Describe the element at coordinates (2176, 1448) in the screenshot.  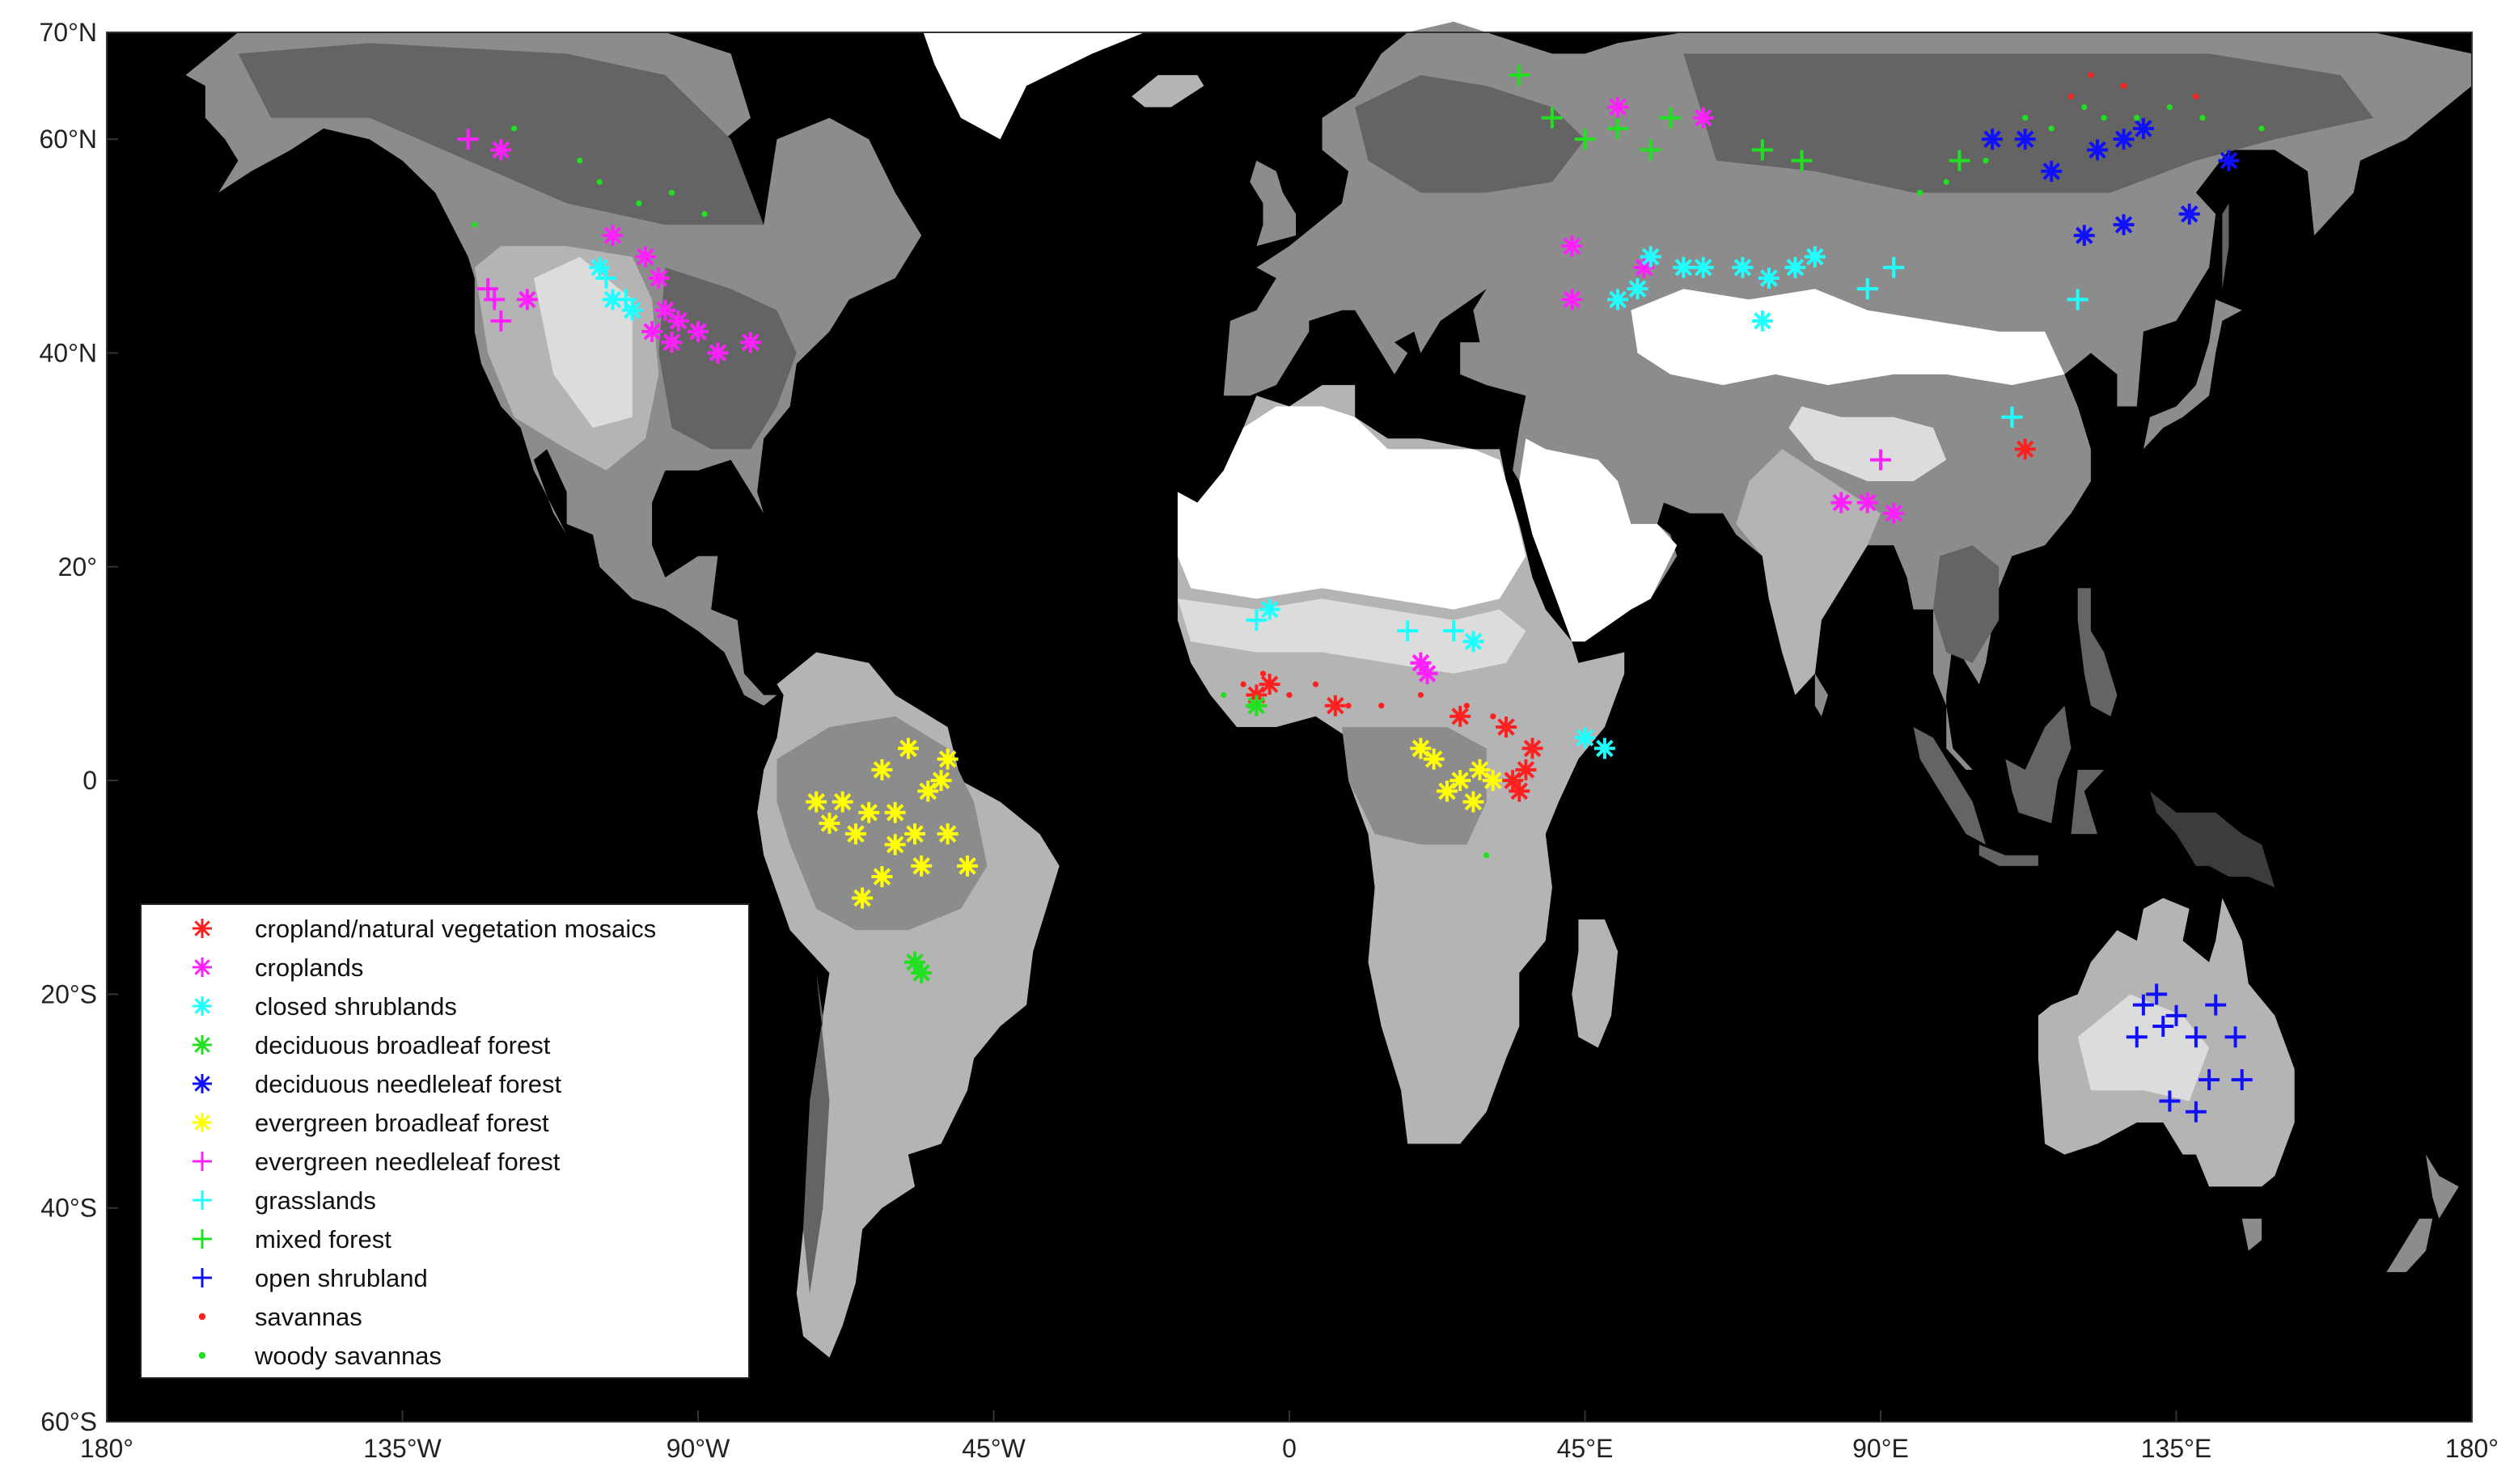
I see `x-tick-label: 135°E` at that location.